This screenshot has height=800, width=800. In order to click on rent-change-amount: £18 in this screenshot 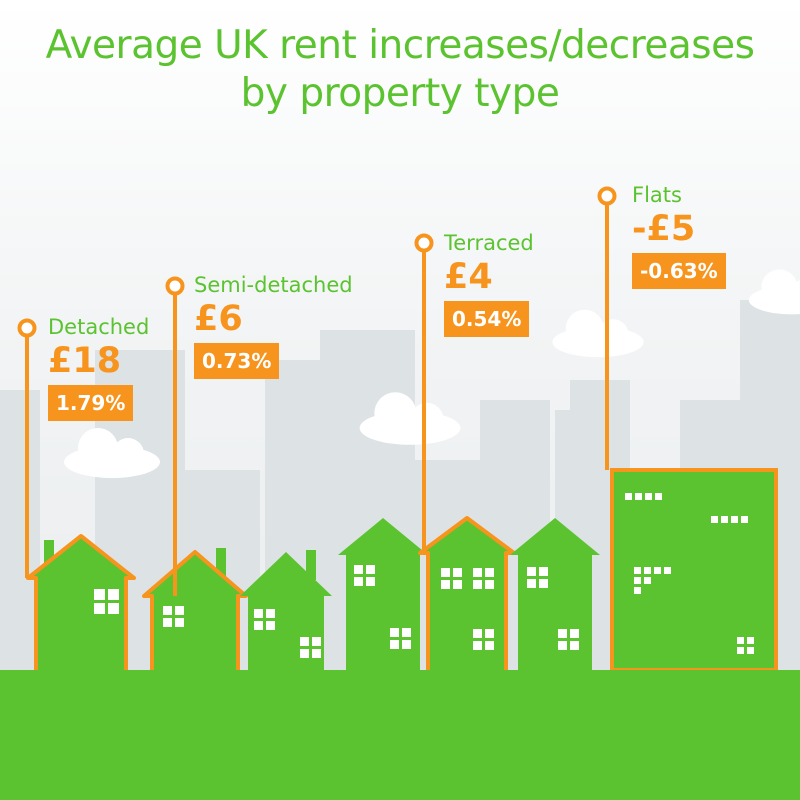, I will do `click(85, 361)`.